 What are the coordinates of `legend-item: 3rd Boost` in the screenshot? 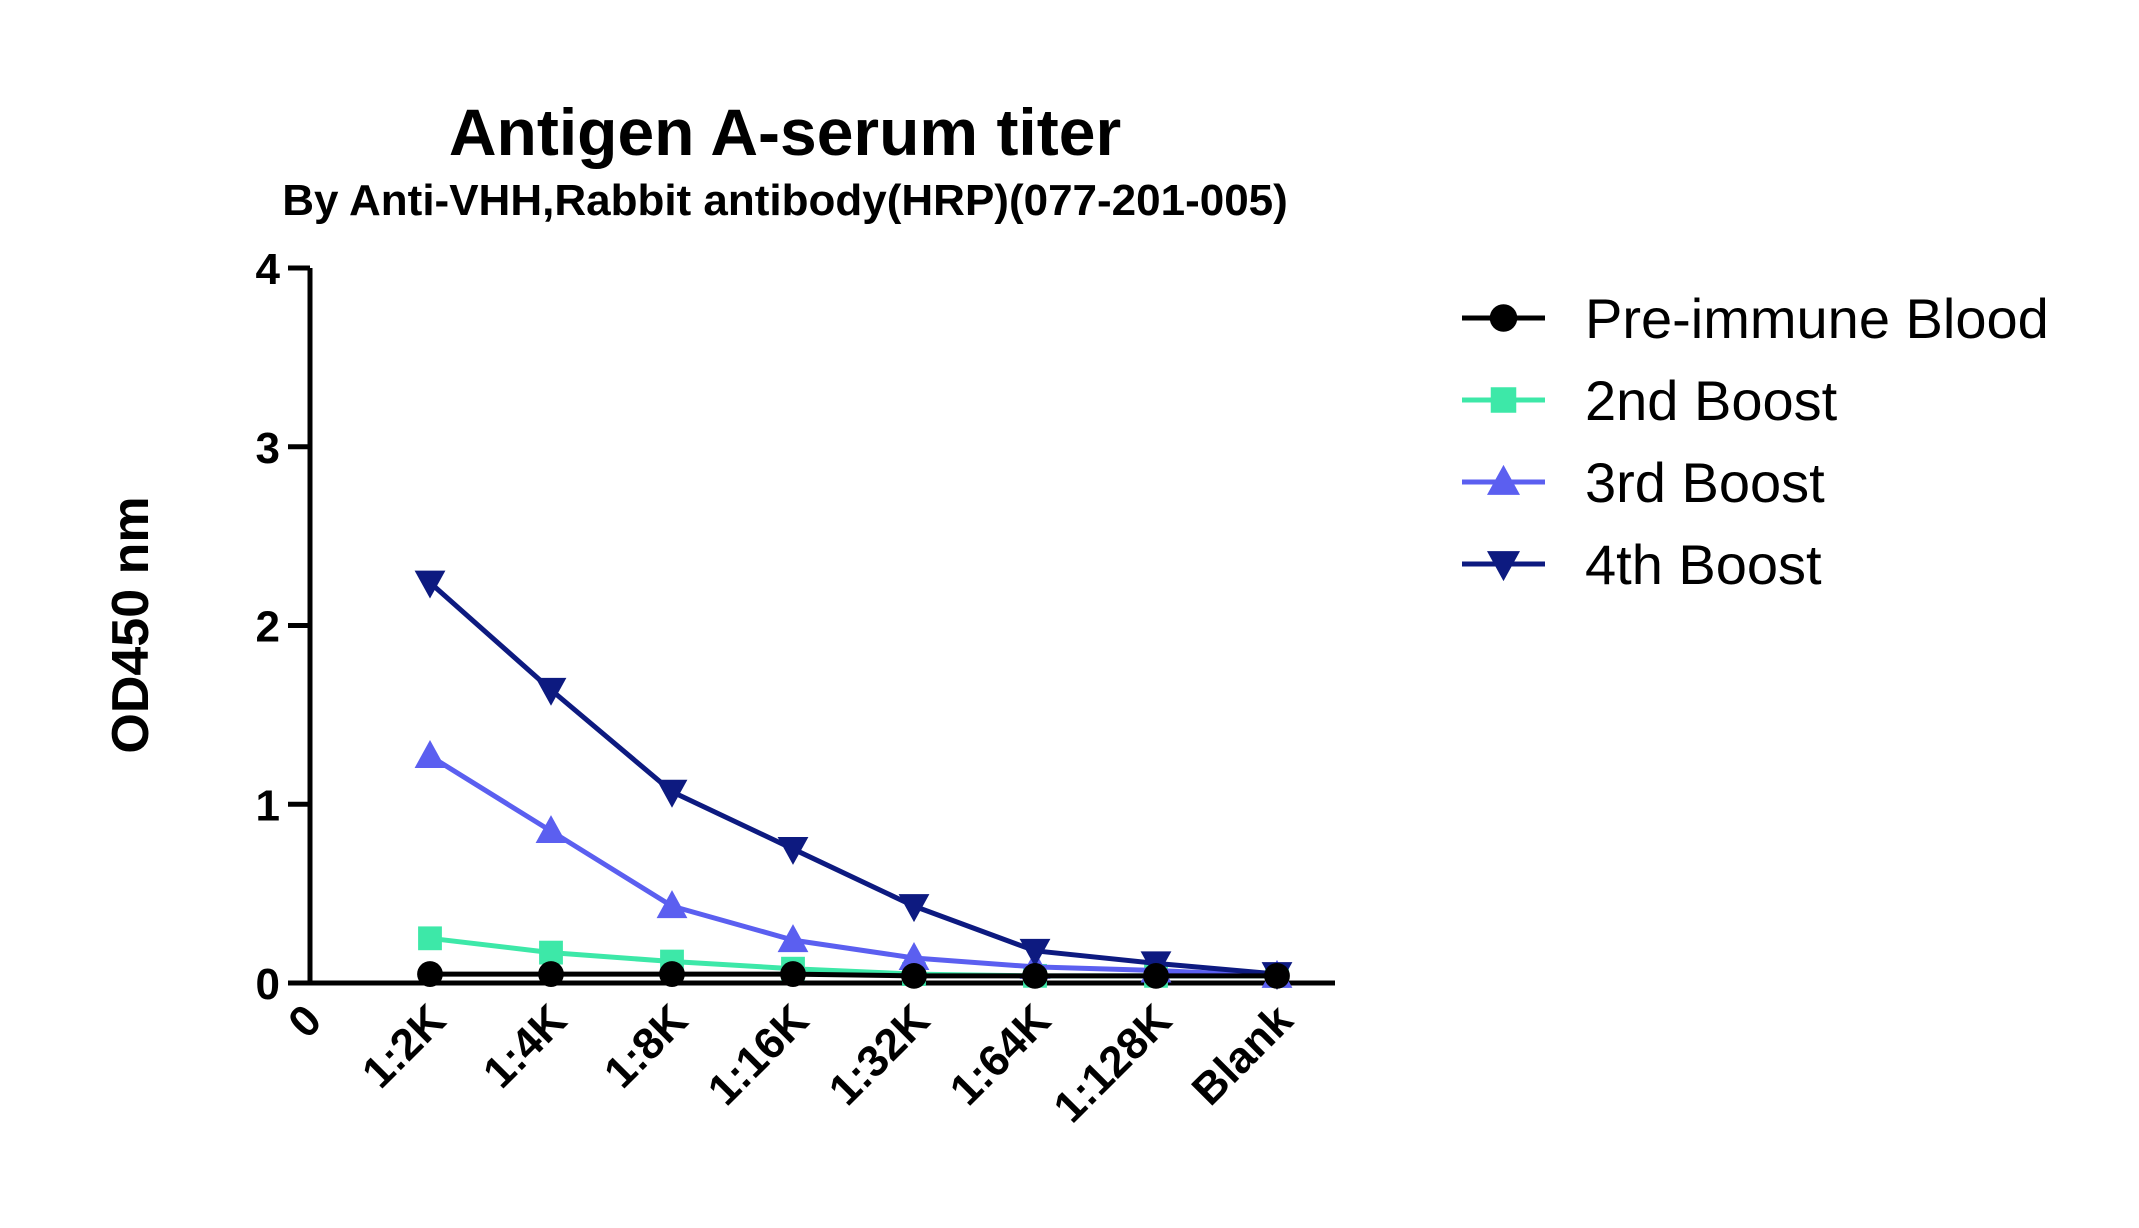 It's located at (1643, 482).